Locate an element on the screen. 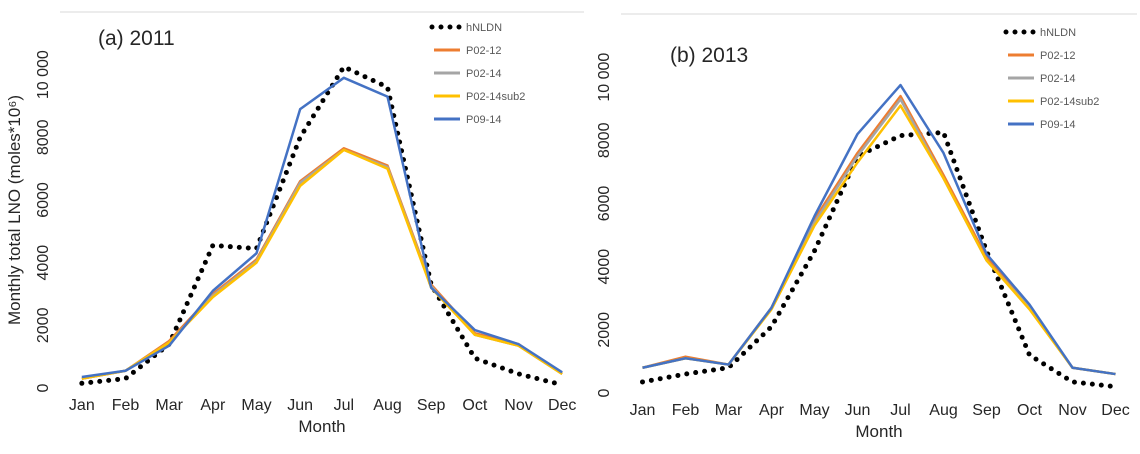 This screenshot has height=454, width=1140. panel-title: (b) 2013 is located at coordinates (709, 55).